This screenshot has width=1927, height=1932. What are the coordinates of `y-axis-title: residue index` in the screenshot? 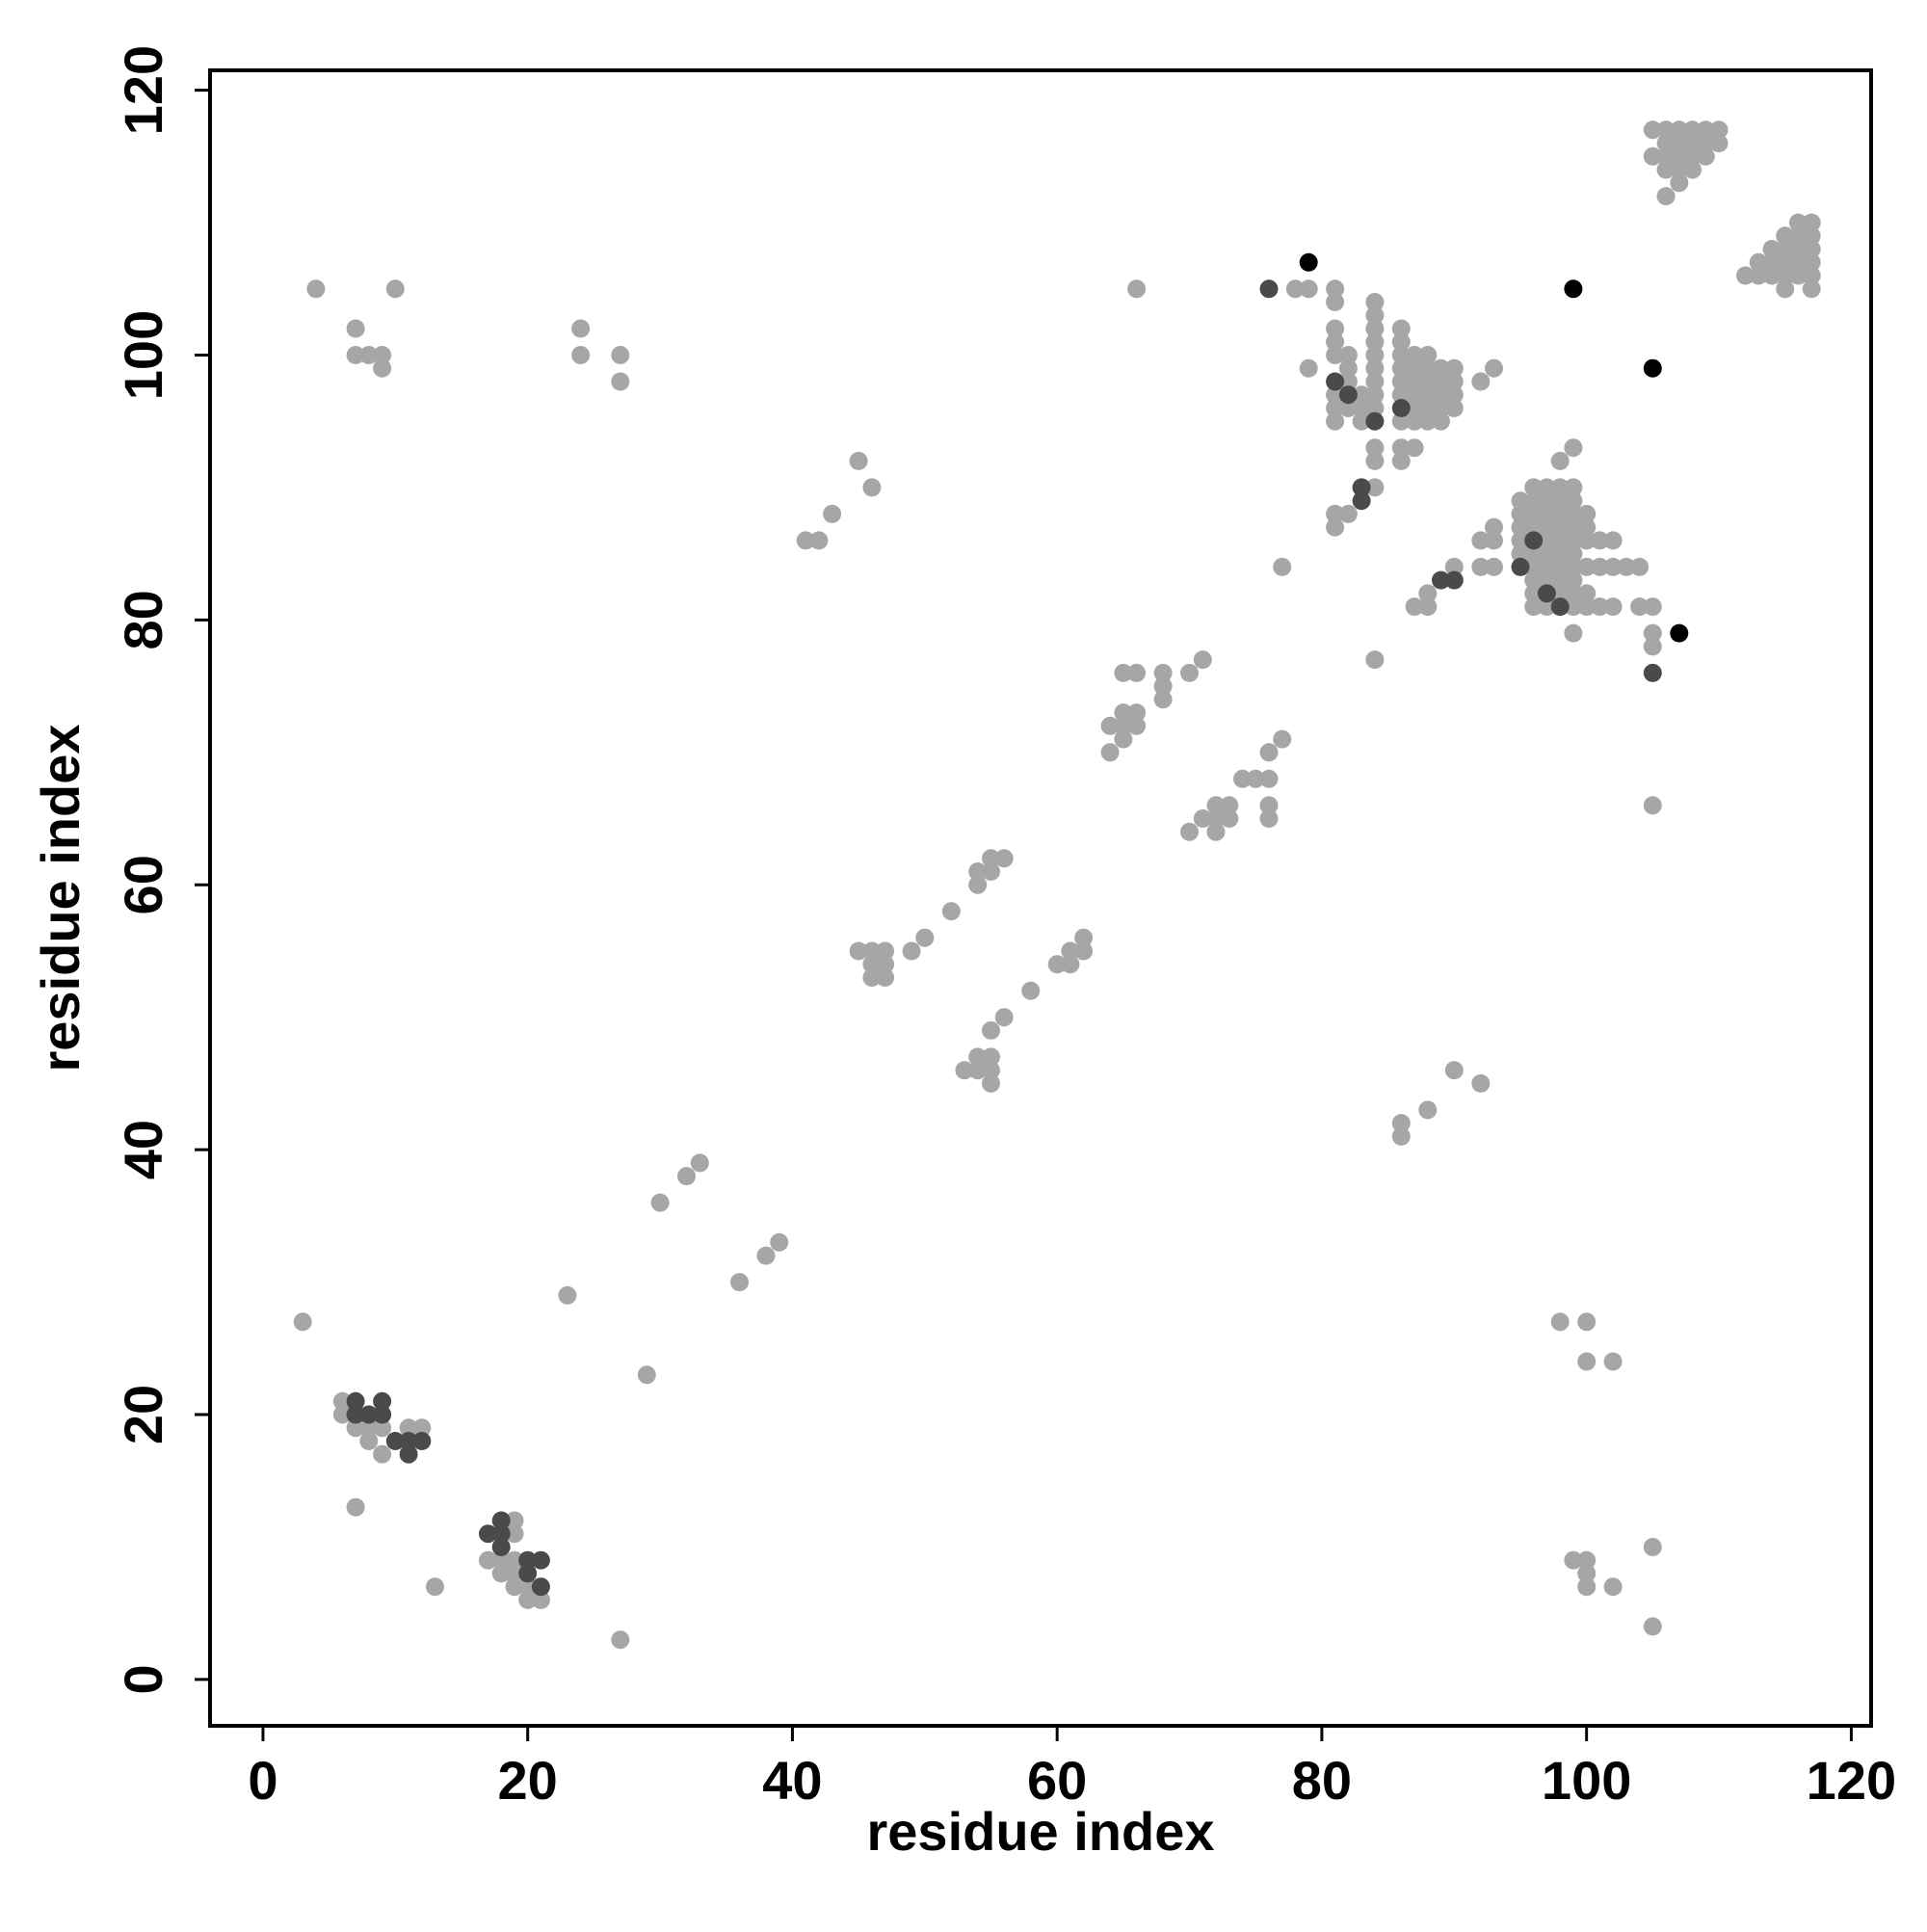 It's located at (60, 898).